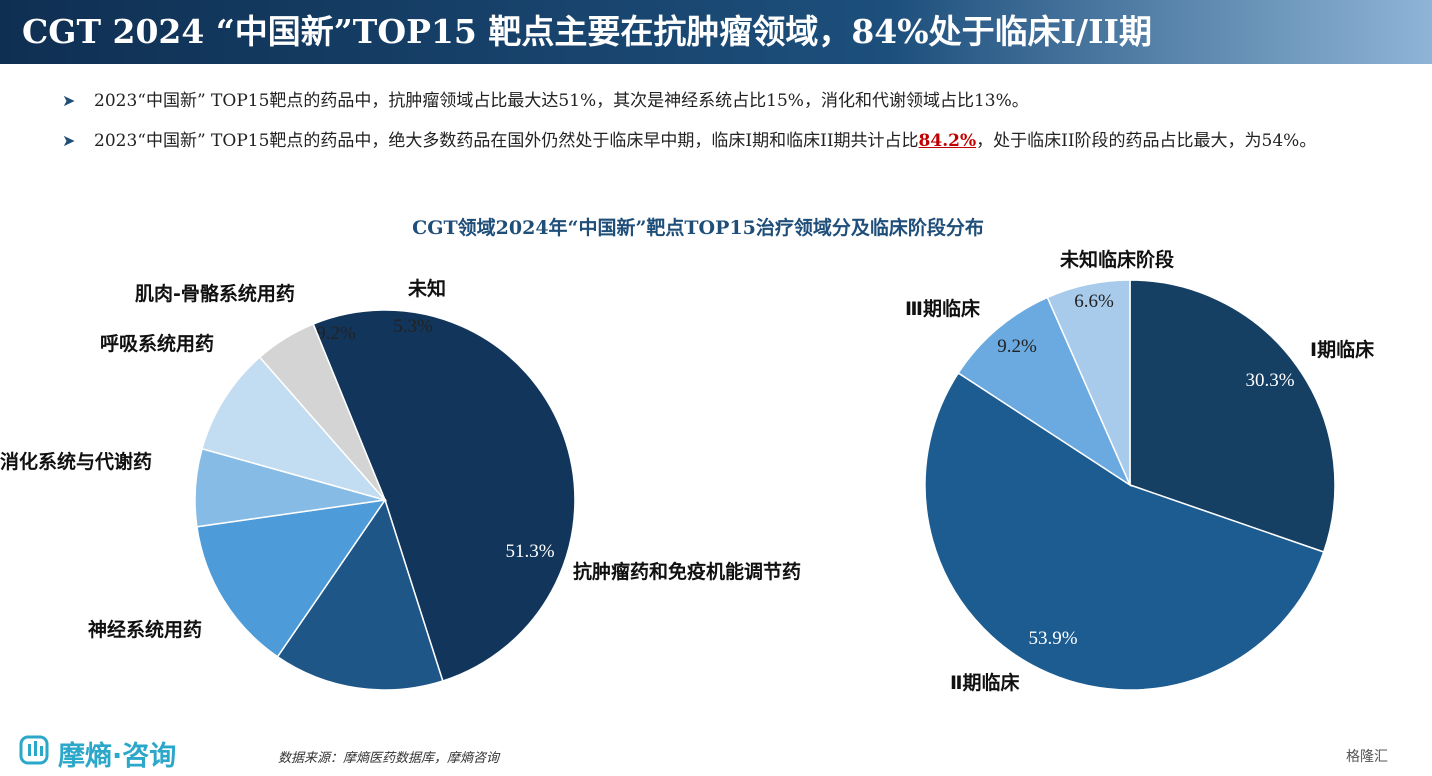  Describe the element at coordinates (413, 326) in the screenshot. I see `slice-value-label: 5.3%` at that location.